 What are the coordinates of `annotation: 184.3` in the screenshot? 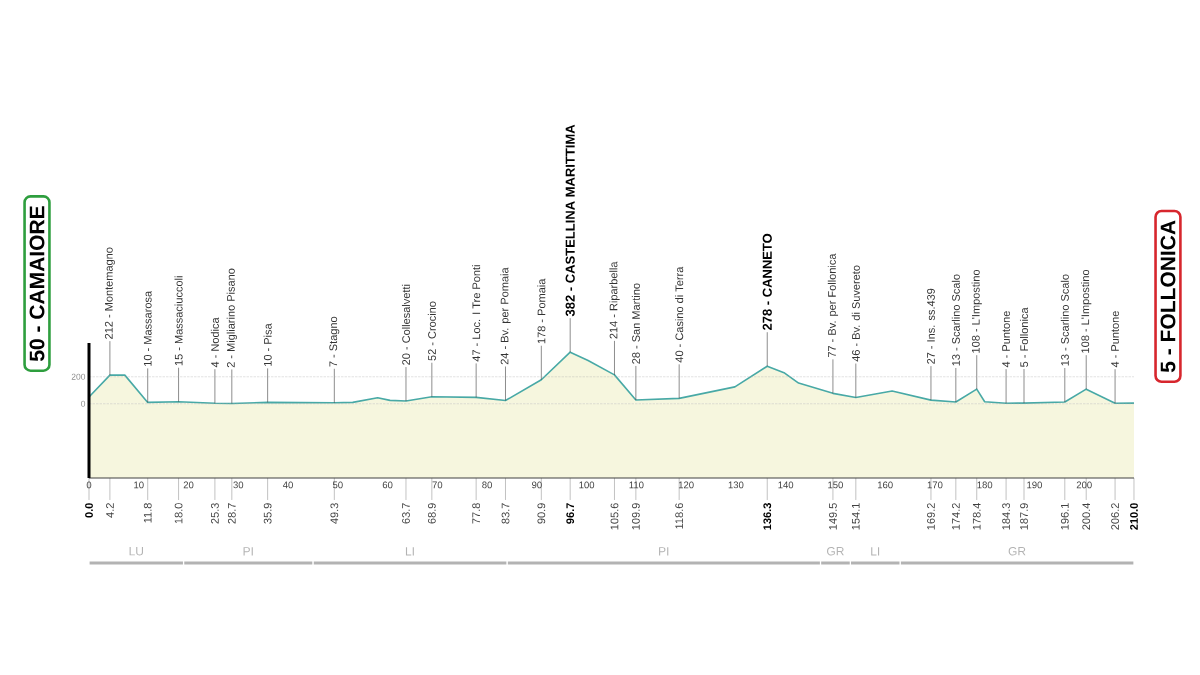 It's located at (1006, 516).